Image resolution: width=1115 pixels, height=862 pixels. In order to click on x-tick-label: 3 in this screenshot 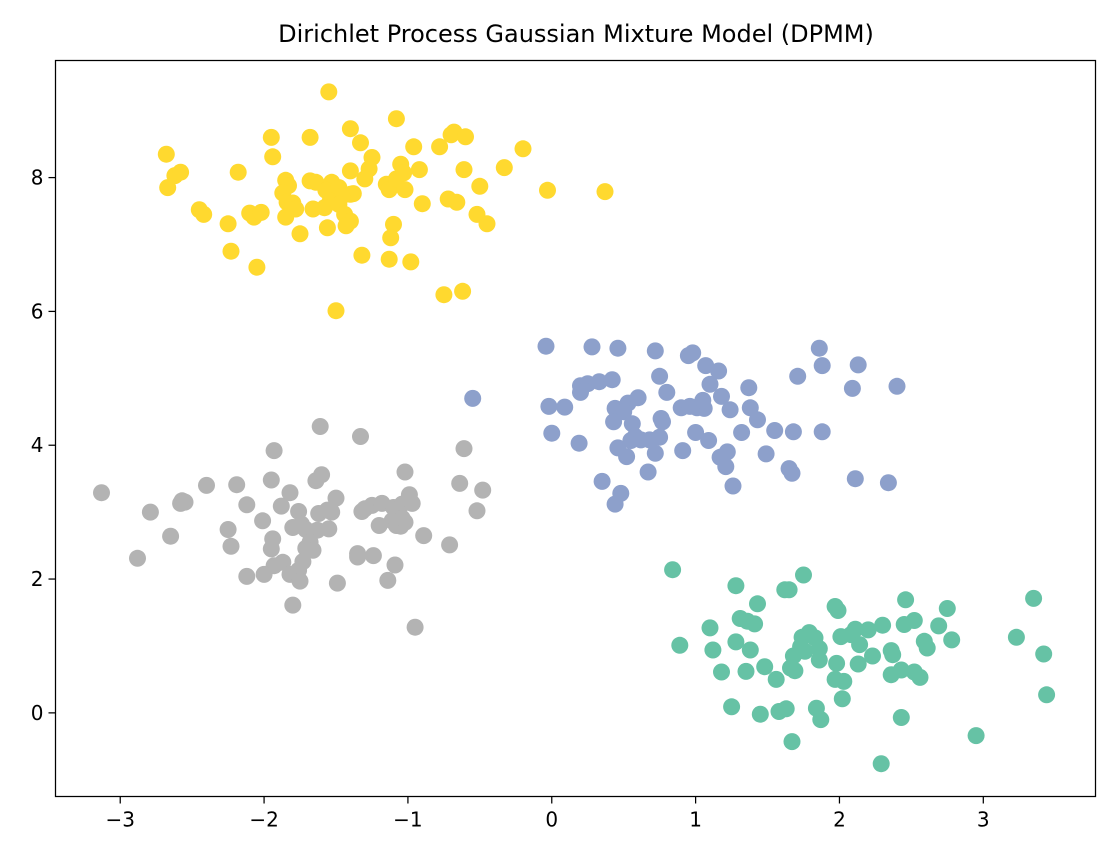, I will do `click(983, 820)`.